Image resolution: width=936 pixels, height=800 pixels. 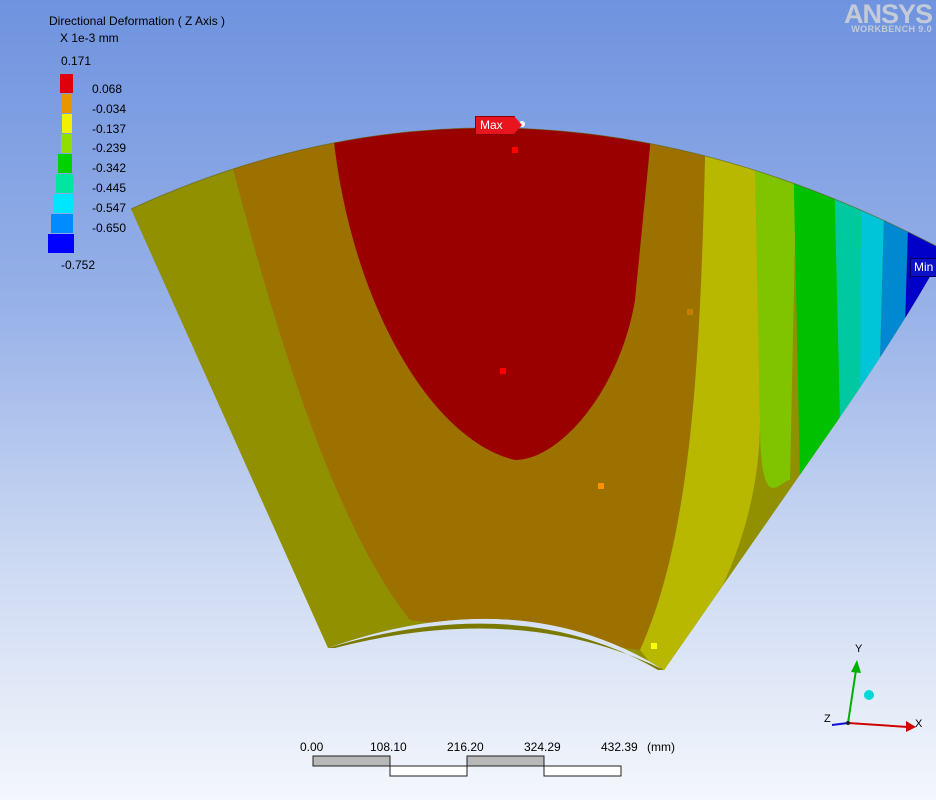 What do you see at coordinates (491, 293) in the screenshot?
I see `band-red` at bounding box center [491, 293].